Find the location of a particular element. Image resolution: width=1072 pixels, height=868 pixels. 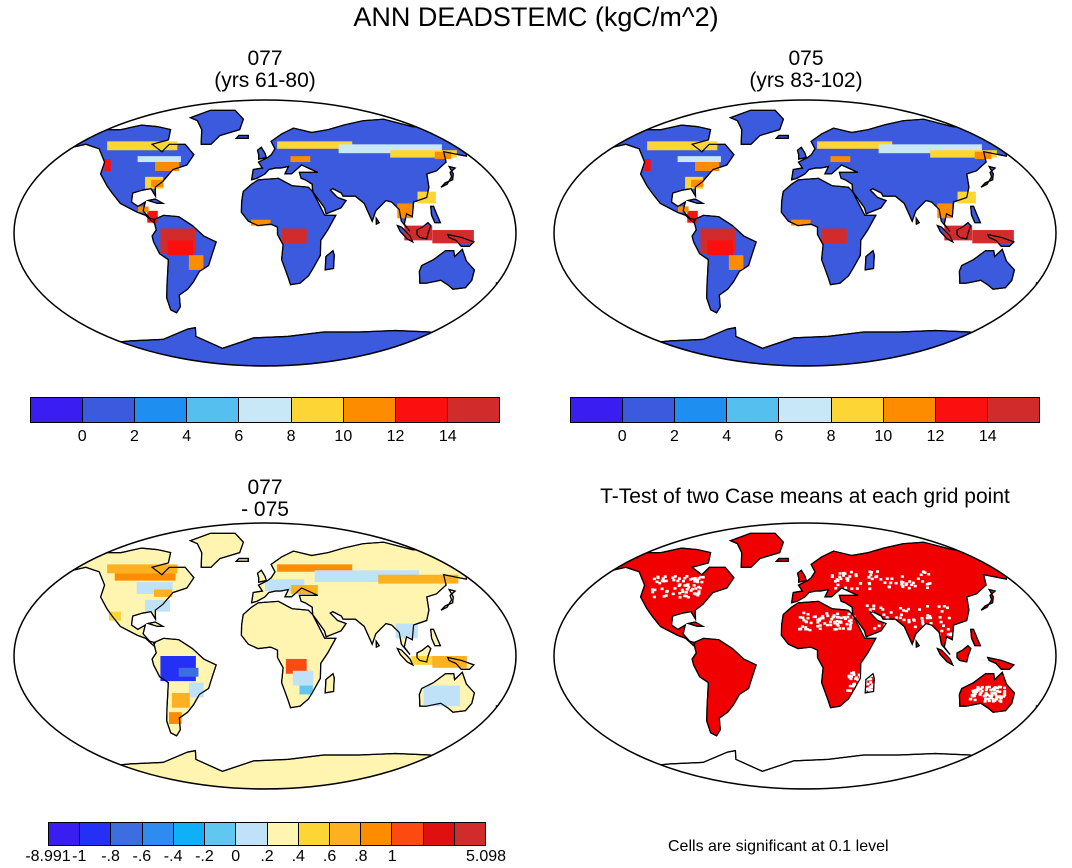

map-ttest-coast-africa is located at coordinates (828, 654).